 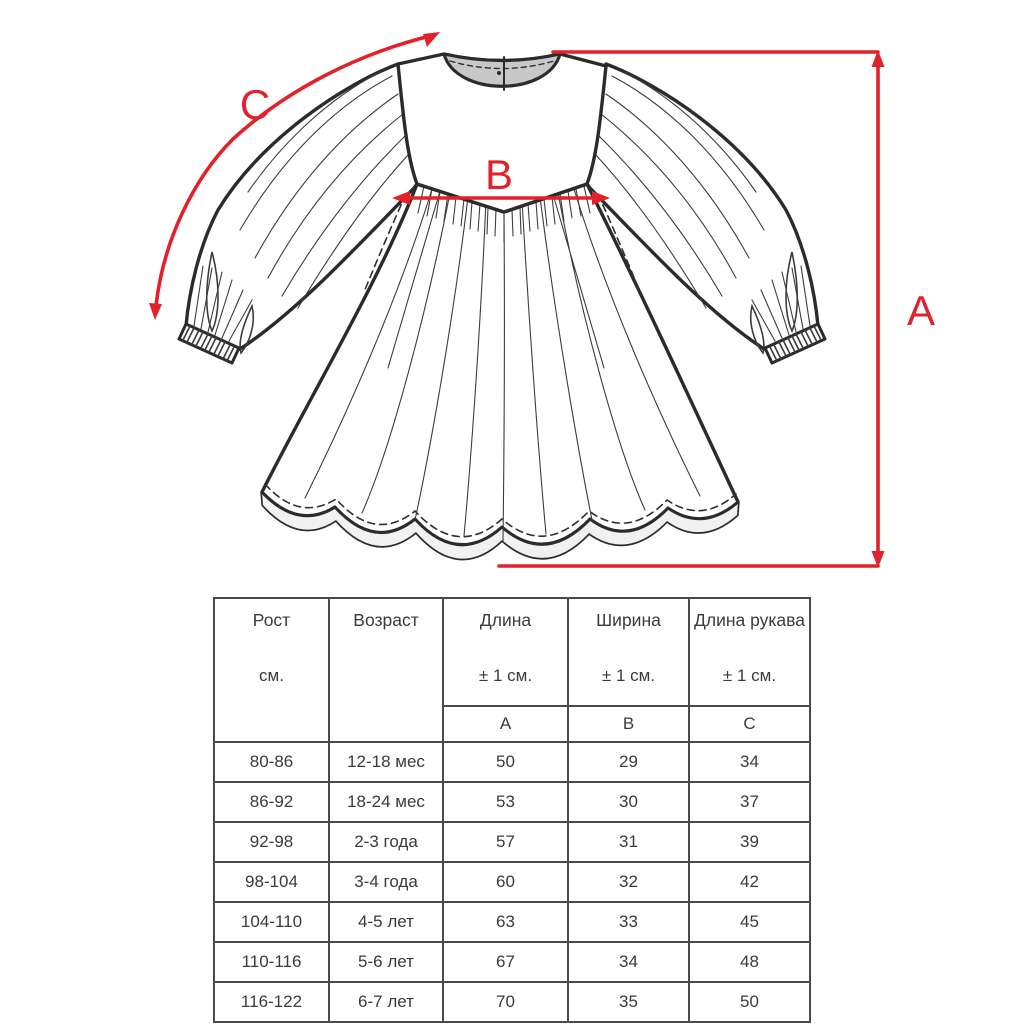 What do you see at coordinates (502, 133) in the screenshot?
I see `bodice` at bounding box center [502, 133].